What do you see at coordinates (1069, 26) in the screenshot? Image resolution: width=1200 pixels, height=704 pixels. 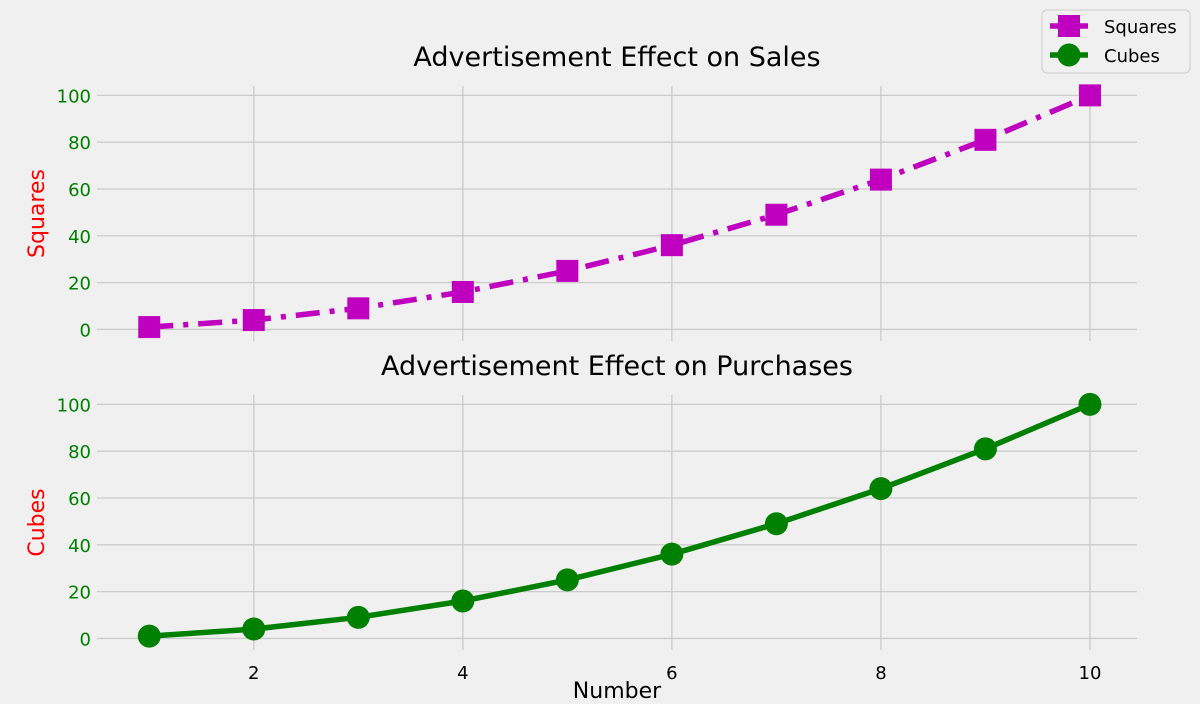 I see `legend-square-marker` at bounding box center [1069, 26].